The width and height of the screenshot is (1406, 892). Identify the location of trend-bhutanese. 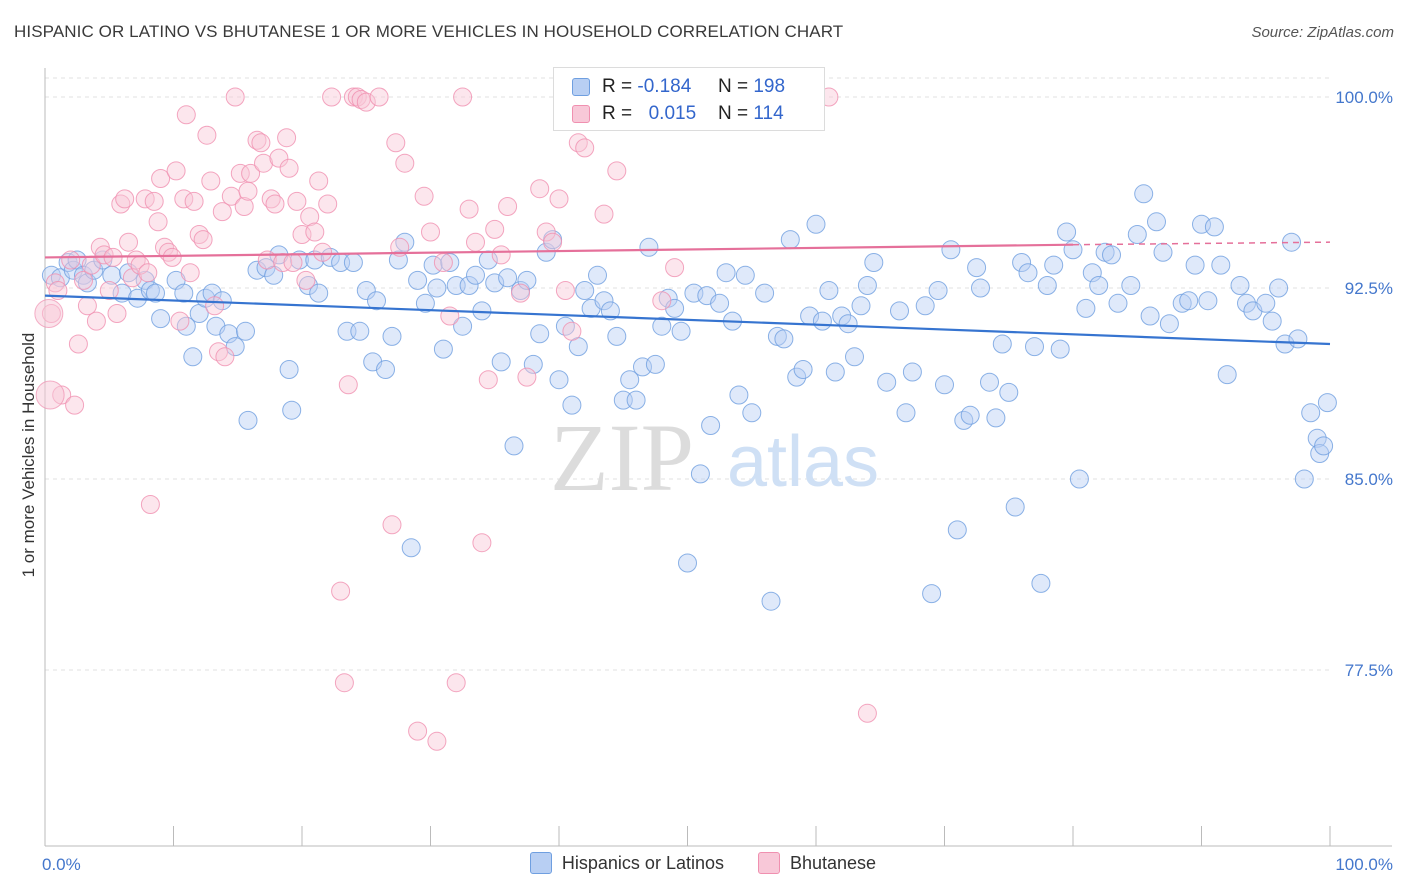
(559, 251).